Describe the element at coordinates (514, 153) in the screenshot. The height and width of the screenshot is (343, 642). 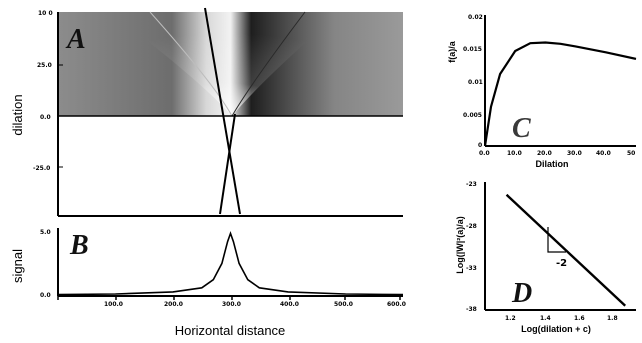
I see `panel-c-xtick: 10.0` at that location.